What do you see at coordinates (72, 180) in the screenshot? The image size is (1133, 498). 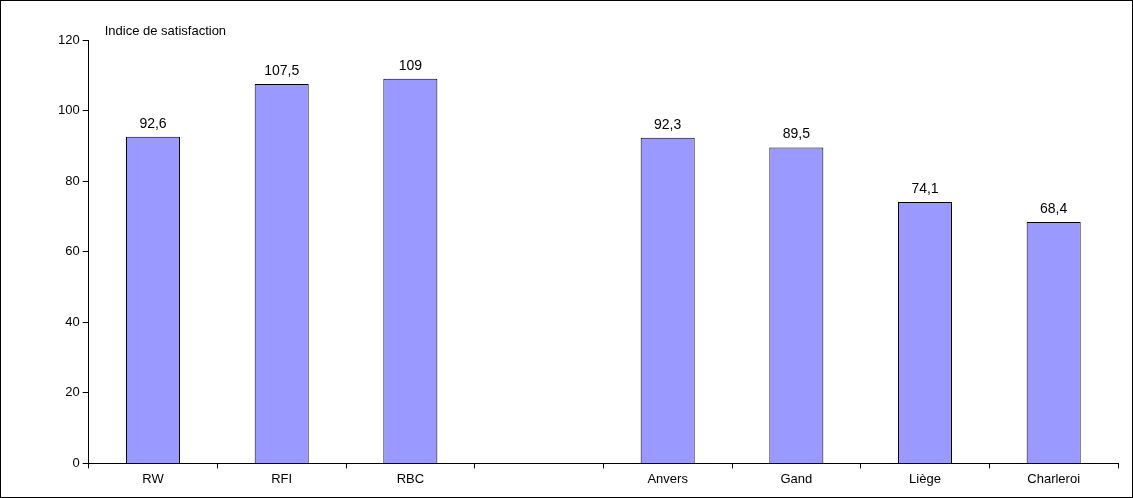 I see `y-tick-label: 80` at bounding box center [72, 180].